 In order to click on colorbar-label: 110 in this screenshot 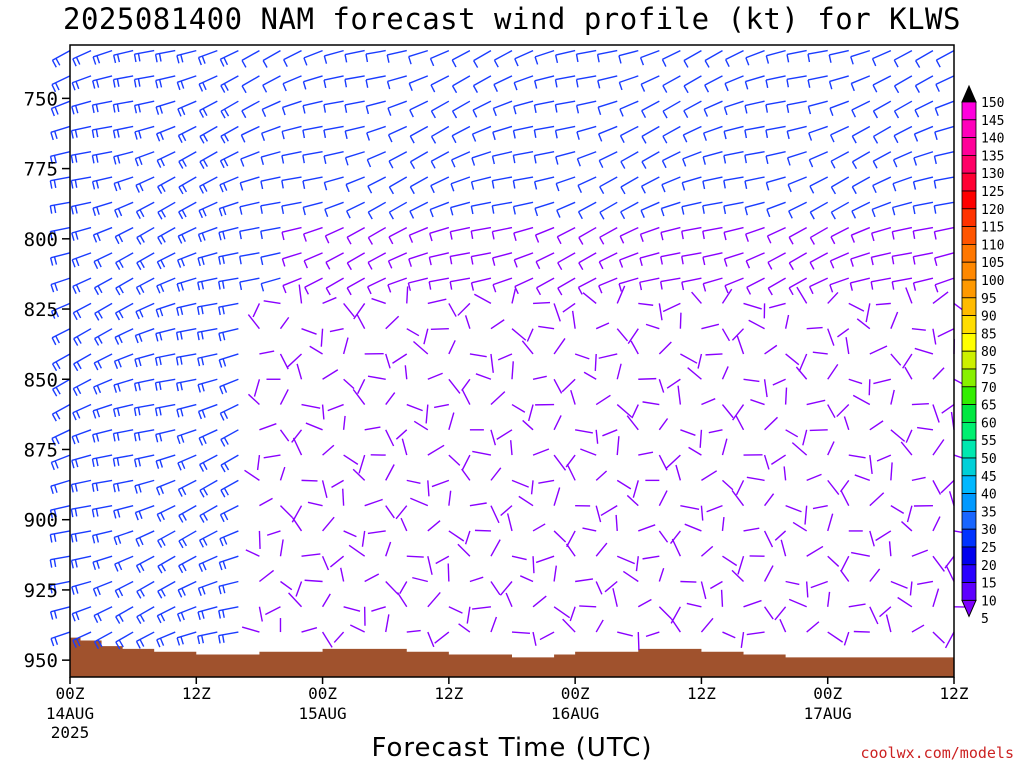, I will do `click(992, 245)`.